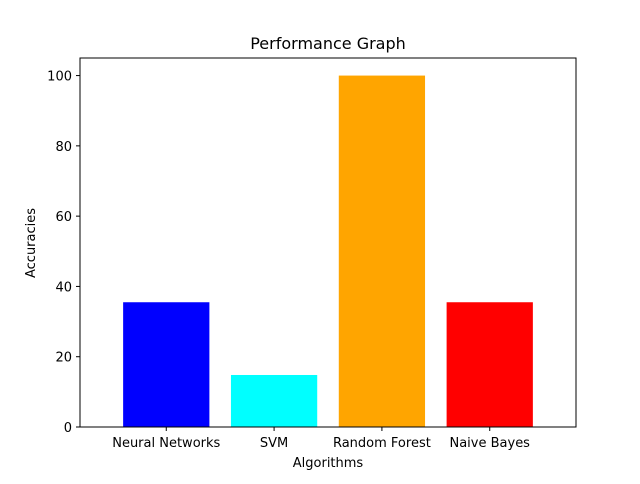 The height and width of the screenshot is (484, 640). What do you see at coordinates (68, 428) in the screenshot?
I see `y-tick-label: 0` at bounding box center [68, 428].